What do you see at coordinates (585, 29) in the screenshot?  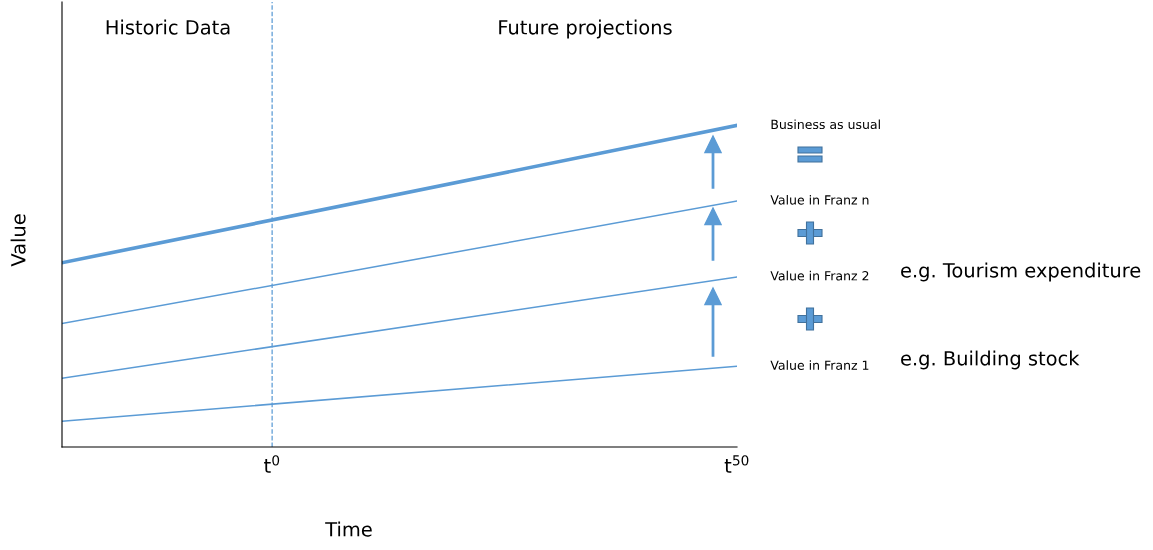 I see `text: Future projections` at bounding box center [585, 29].